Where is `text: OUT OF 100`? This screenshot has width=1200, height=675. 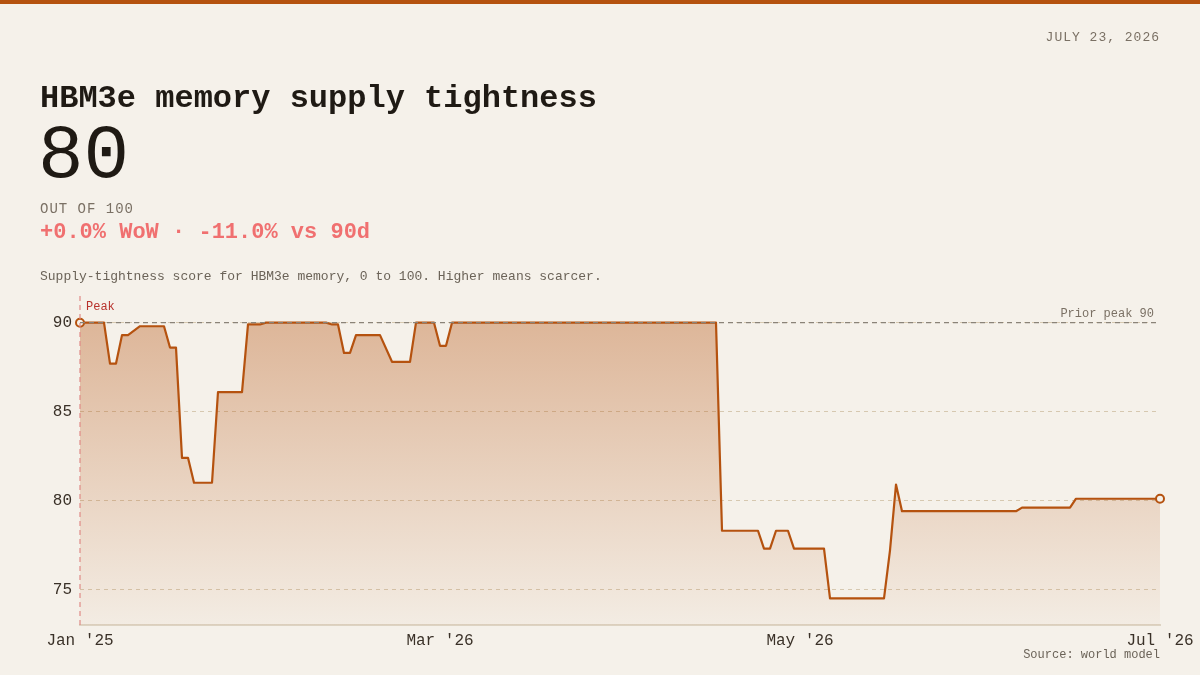
text: OUT OF 100 is located at coordinates (87, 209).